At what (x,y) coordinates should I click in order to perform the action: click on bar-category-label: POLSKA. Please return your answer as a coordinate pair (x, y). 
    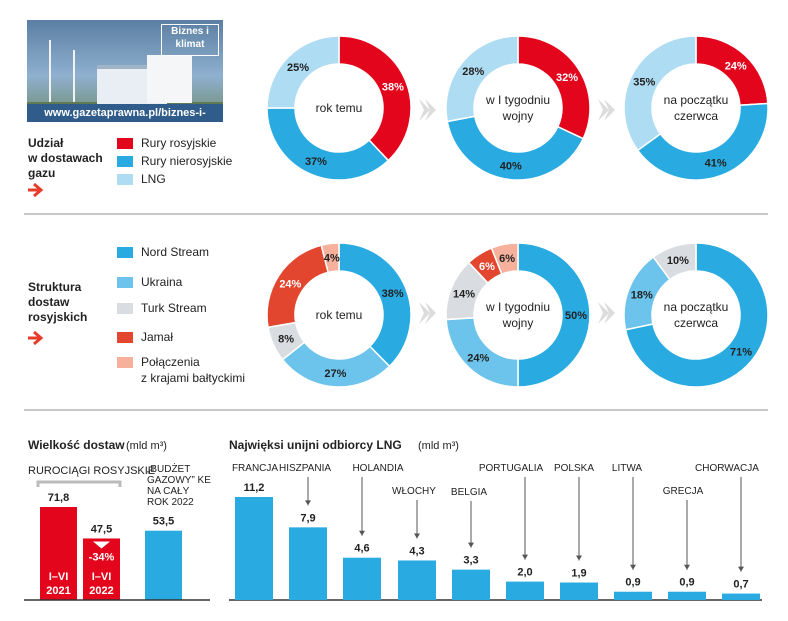
    Looking at the image, I should click on (574, 468).